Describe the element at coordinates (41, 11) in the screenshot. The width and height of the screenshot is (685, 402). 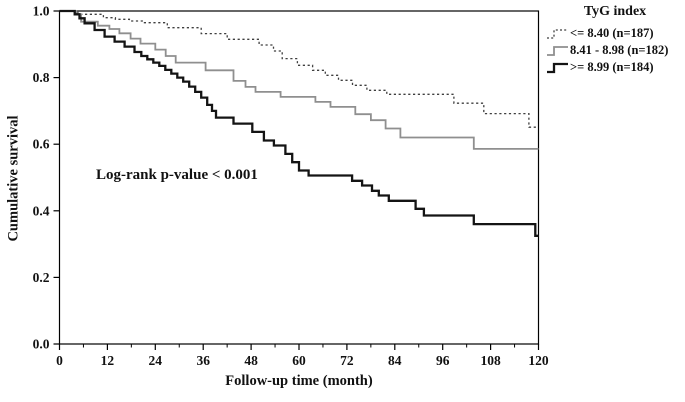
I see `y-tick-label: 1.0` at that location.